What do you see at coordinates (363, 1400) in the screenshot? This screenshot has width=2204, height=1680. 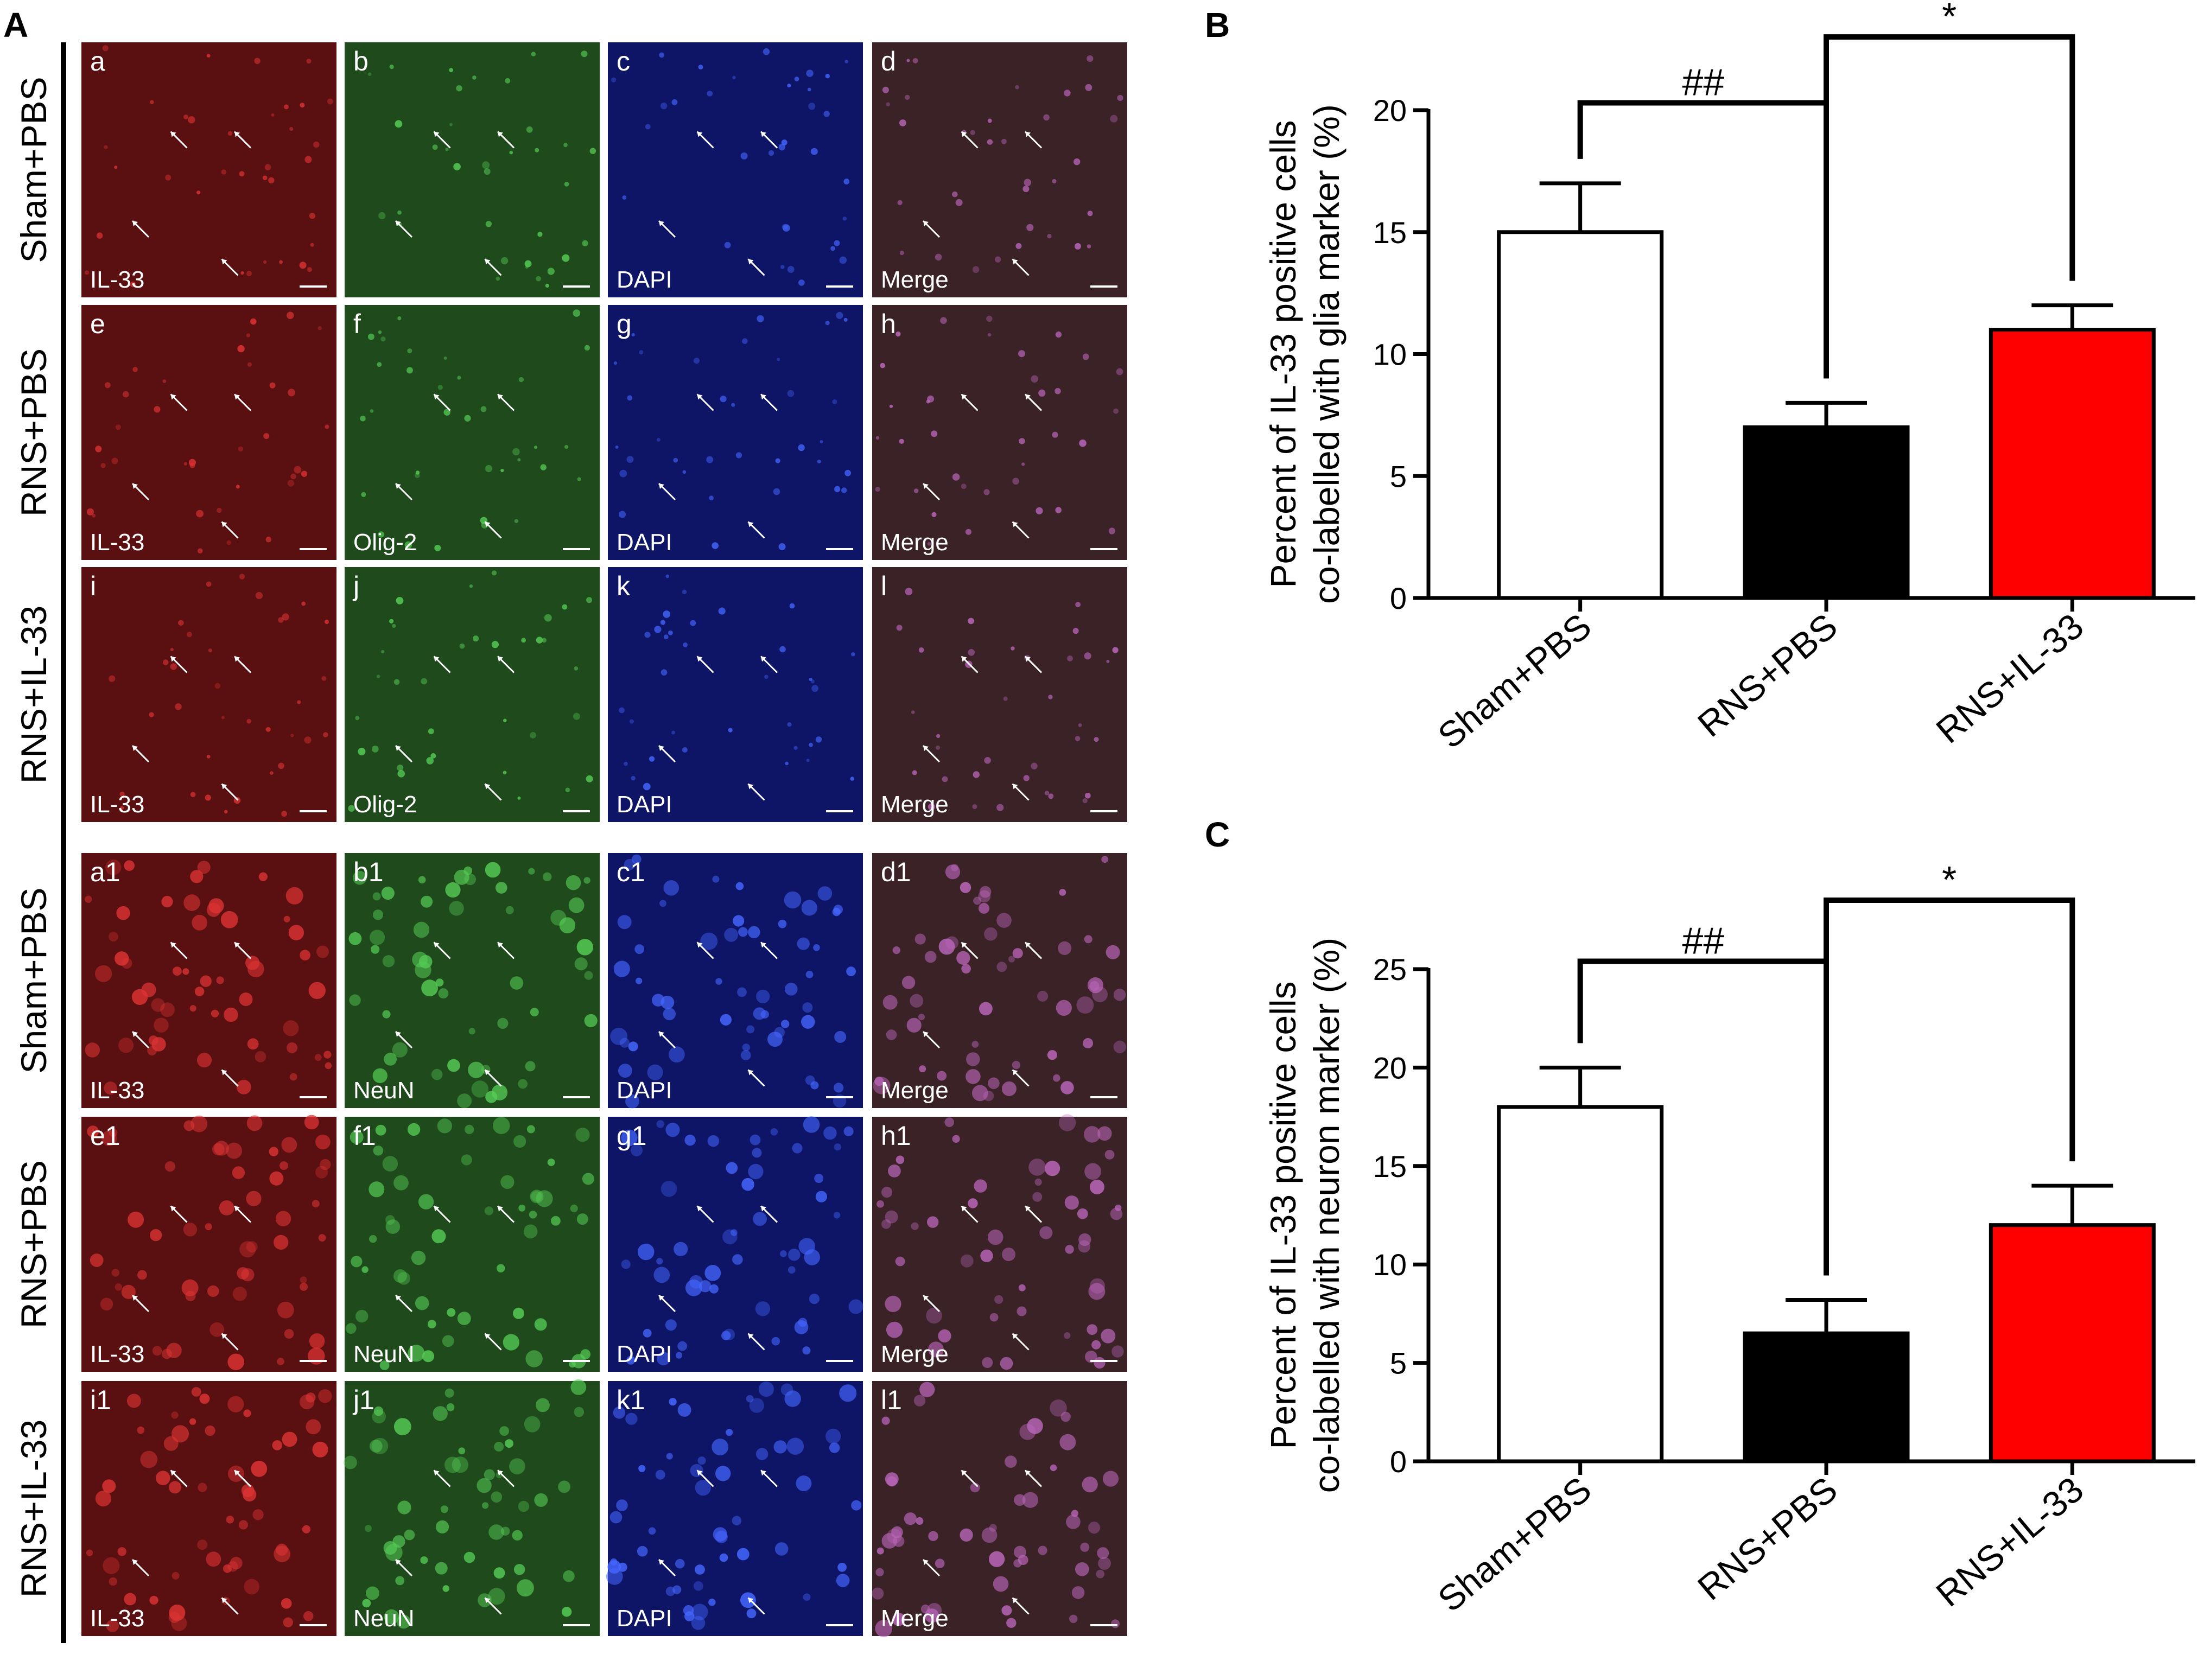 I see `tile-letter: j1` at bounding box center [363, 1400].